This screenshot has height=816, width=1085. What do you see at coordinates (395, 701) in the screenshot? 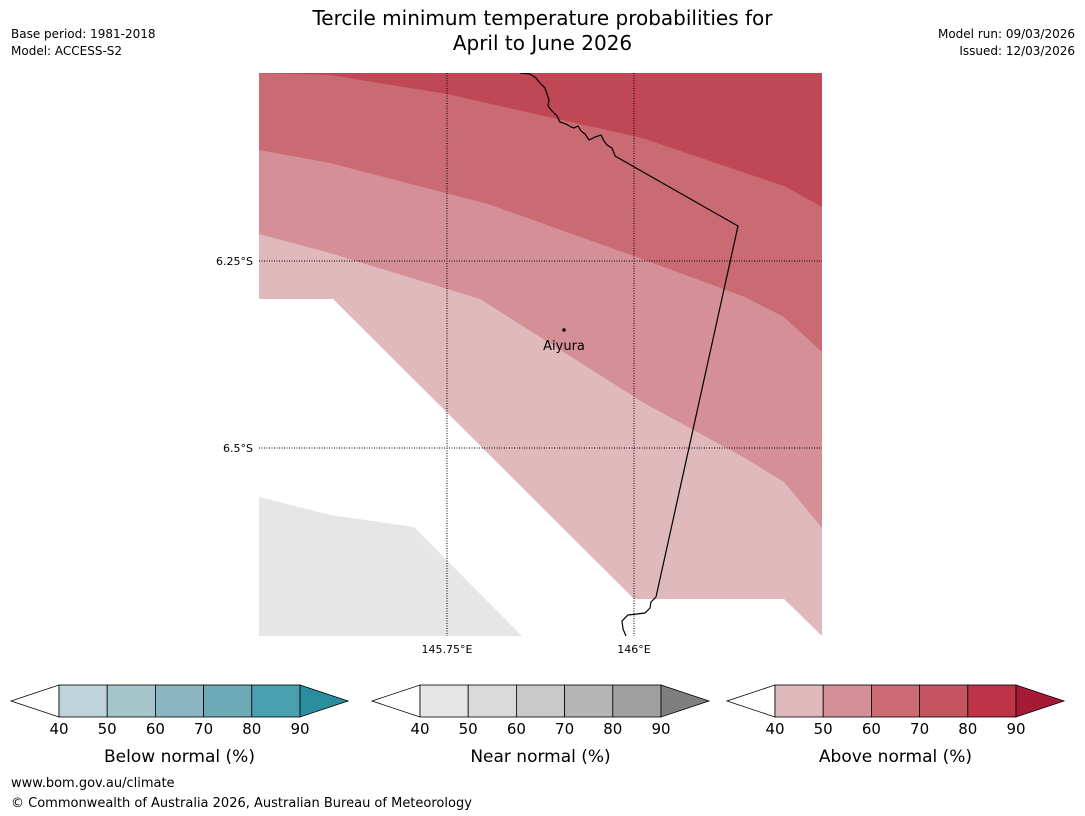
I see `legend-1-lower-extend` at bounding box center [395, 701].